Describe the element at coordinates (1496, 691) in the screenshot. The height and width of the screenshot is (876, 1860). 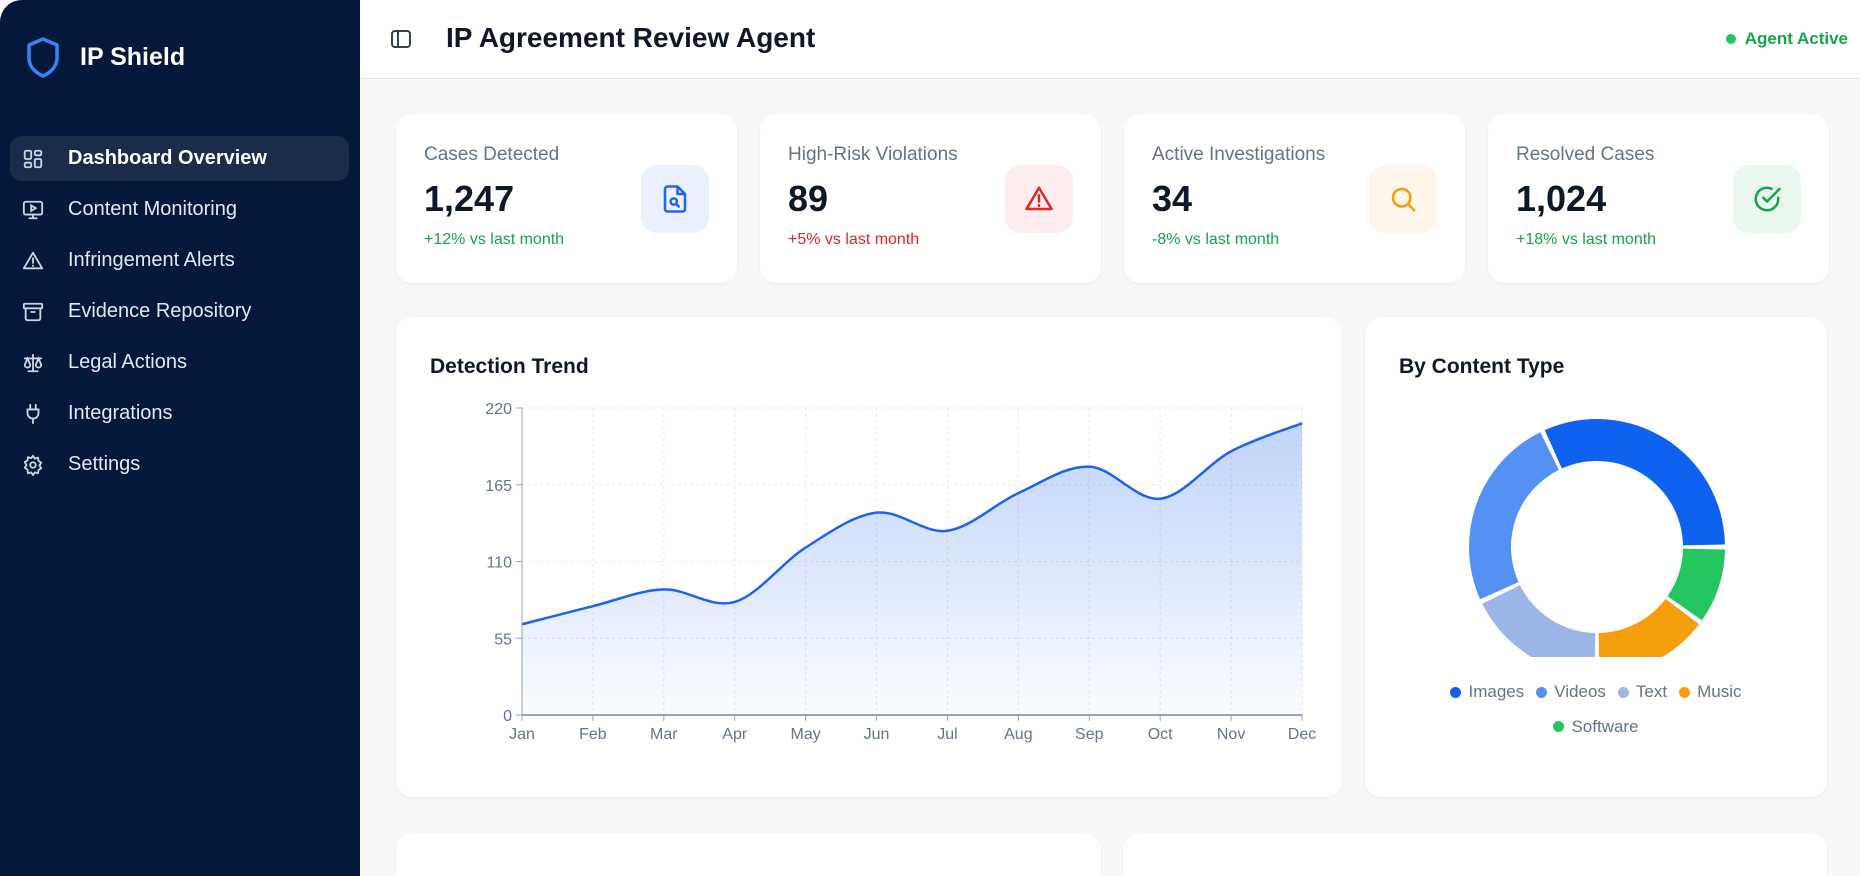
I see `legend-label: Images` at that location.